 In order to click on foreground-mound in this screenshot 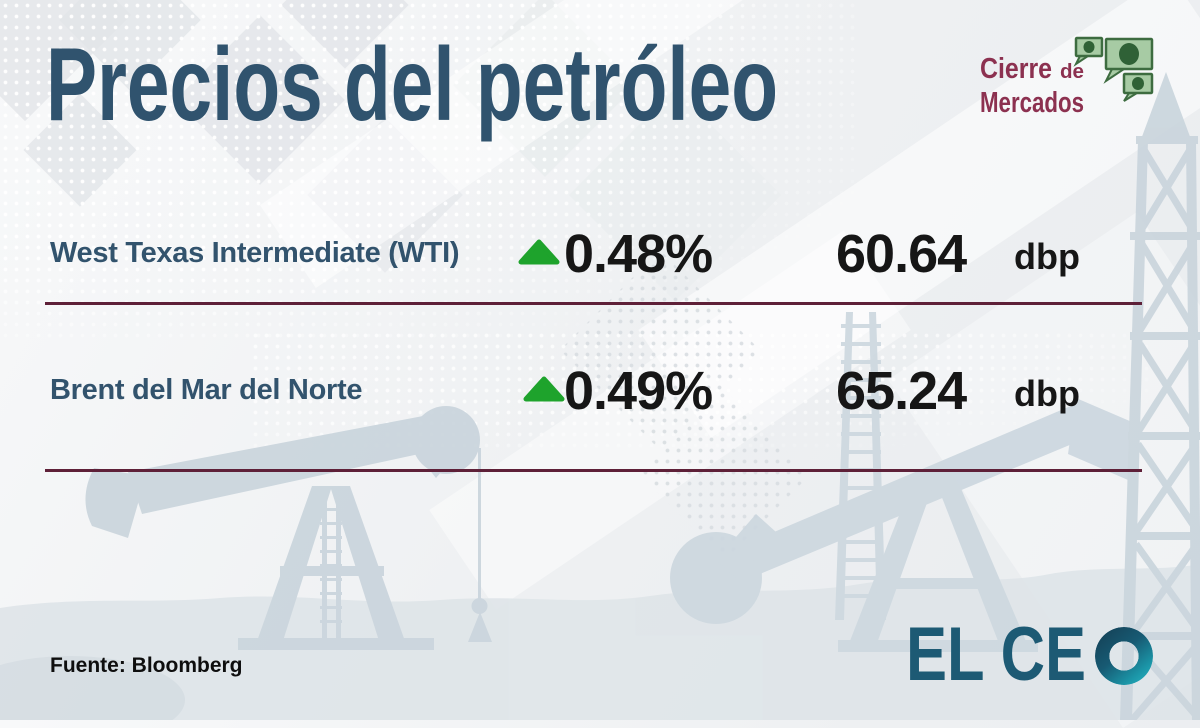, I will do `click(92, 688)`.